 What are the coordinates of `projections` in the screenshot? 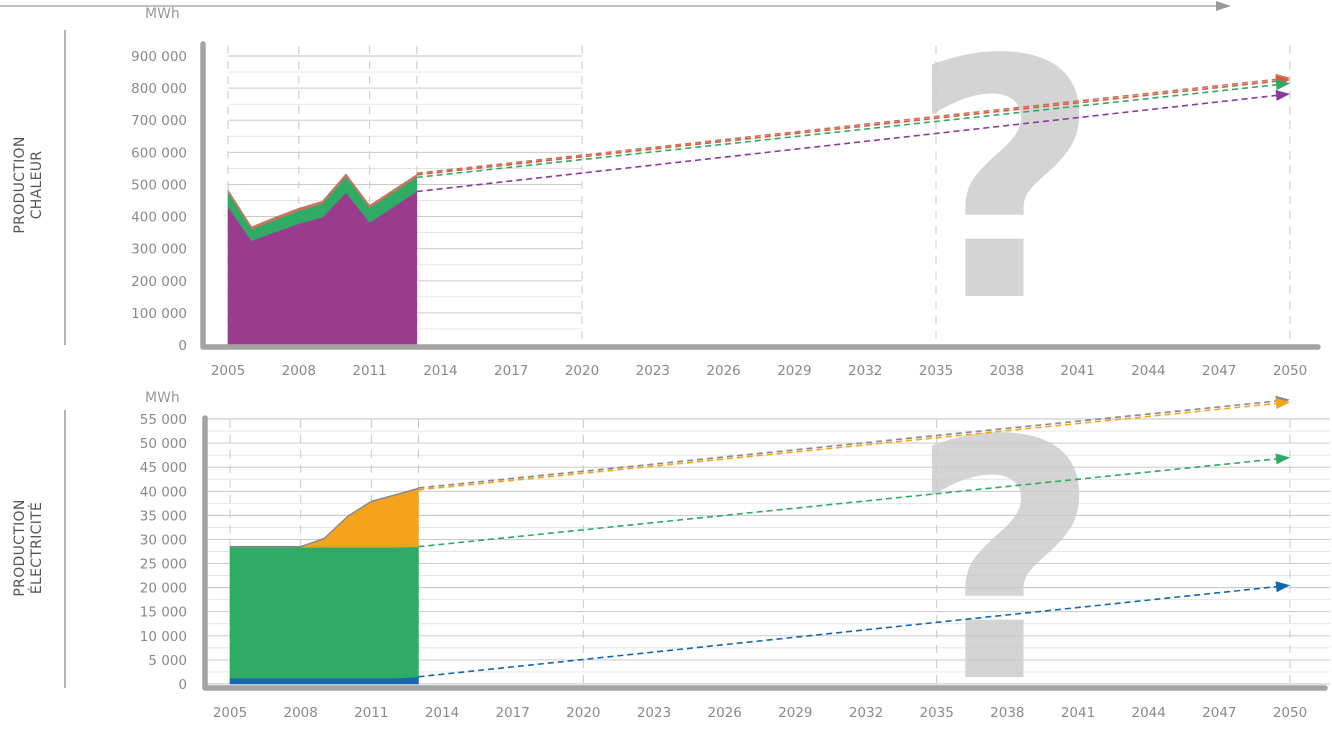 It's located at (853, 133).